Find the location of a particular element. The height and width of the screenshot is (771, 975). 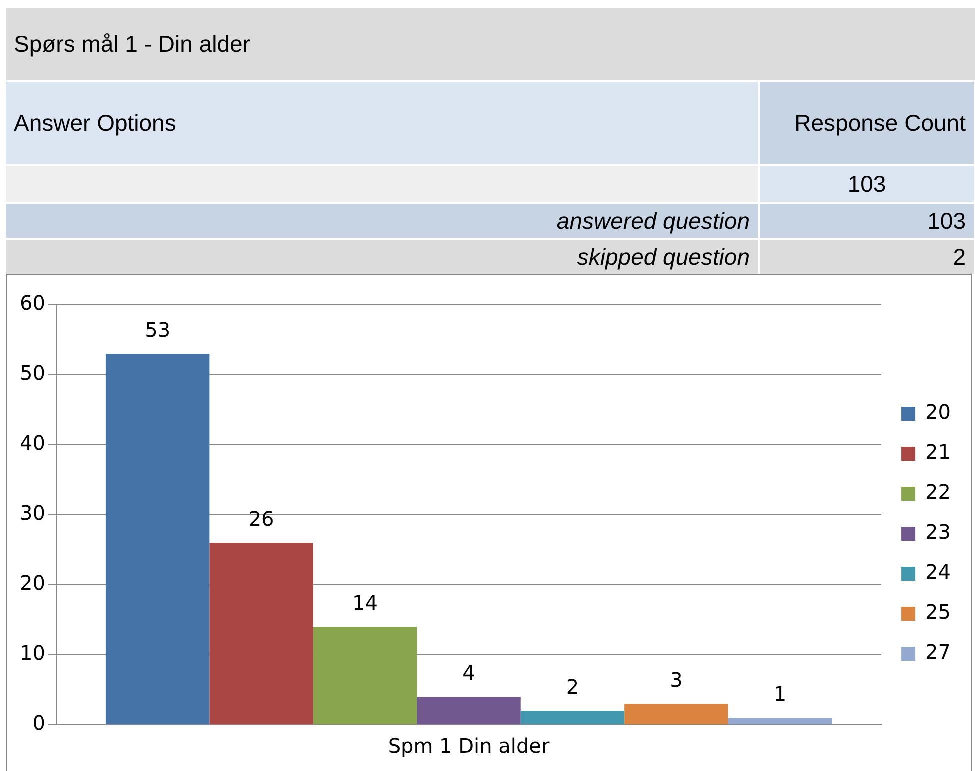

legend-label: 22 is located at coordinates (939, 492).